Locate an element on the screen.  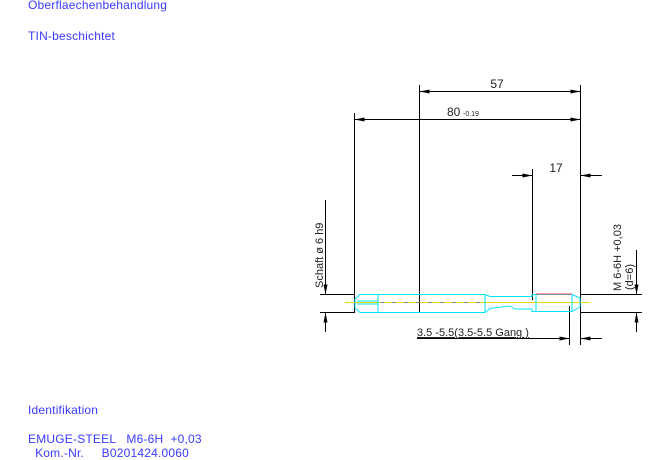
tap-tool is located at coordinates (467, 303).